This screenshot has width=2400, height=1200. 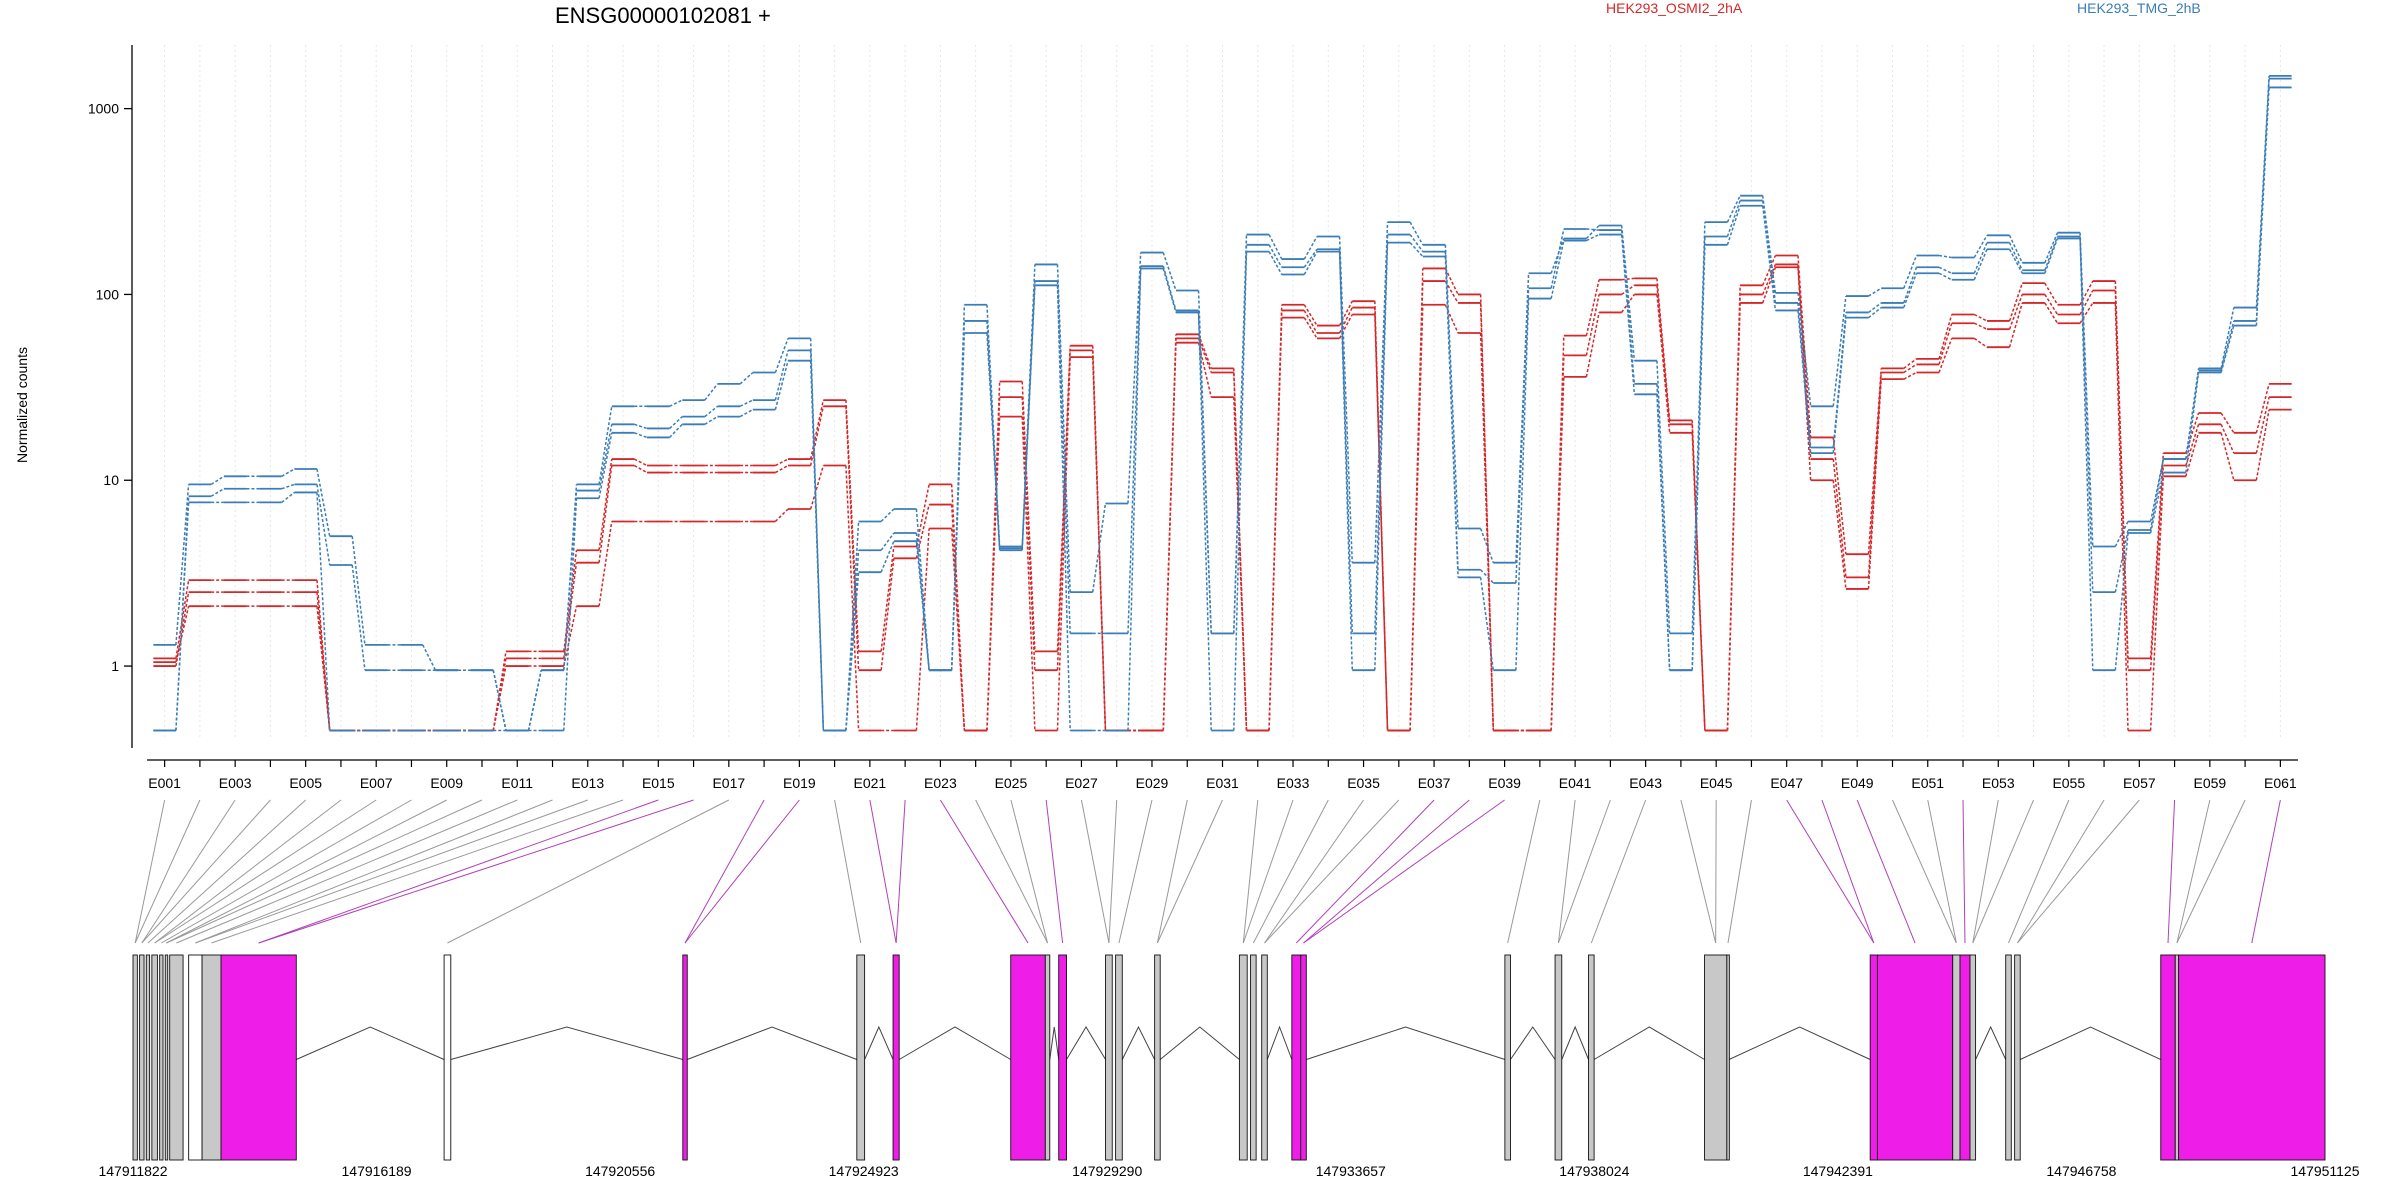 I want to click on coordinate-label: 147951125, so click(x=2324, y=1171).